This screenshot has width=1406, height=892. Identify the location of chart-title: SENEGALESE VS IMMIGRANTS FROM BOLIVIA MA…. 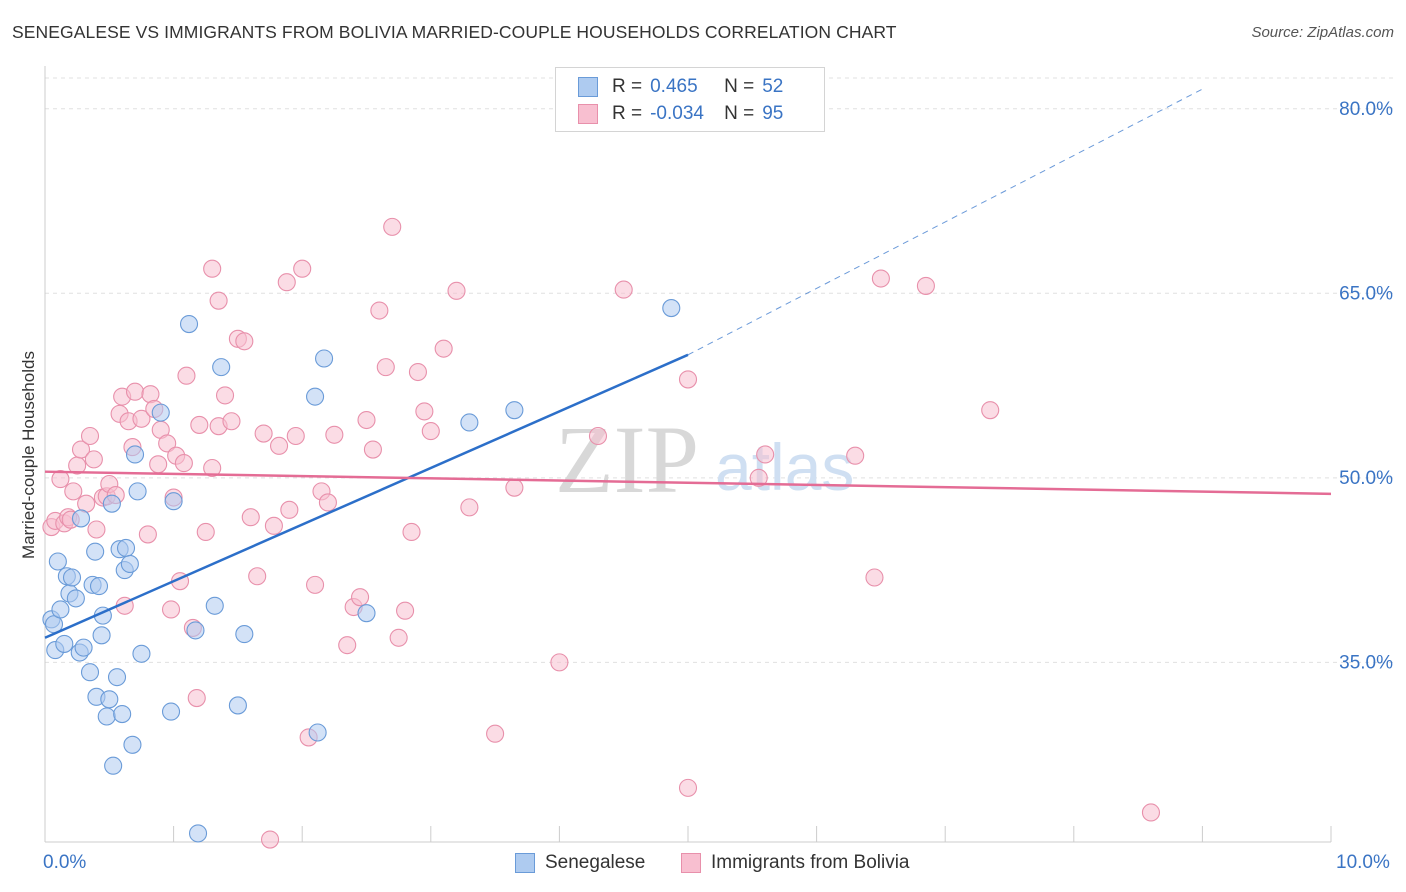
(454, 32).